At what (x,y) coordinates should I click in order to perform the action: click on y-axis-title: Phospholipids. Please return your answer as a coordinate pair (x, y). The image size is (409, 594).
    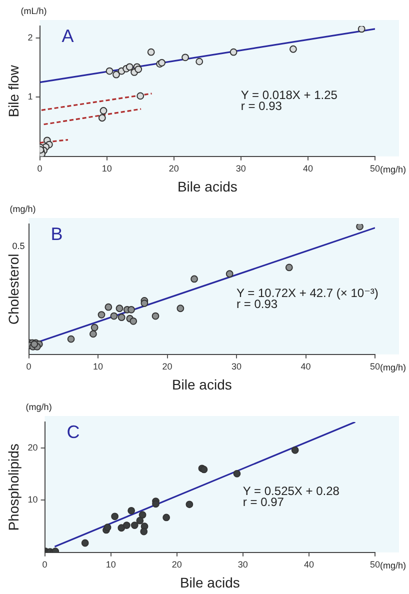
    Looking at the image, I should click on (13, 487).